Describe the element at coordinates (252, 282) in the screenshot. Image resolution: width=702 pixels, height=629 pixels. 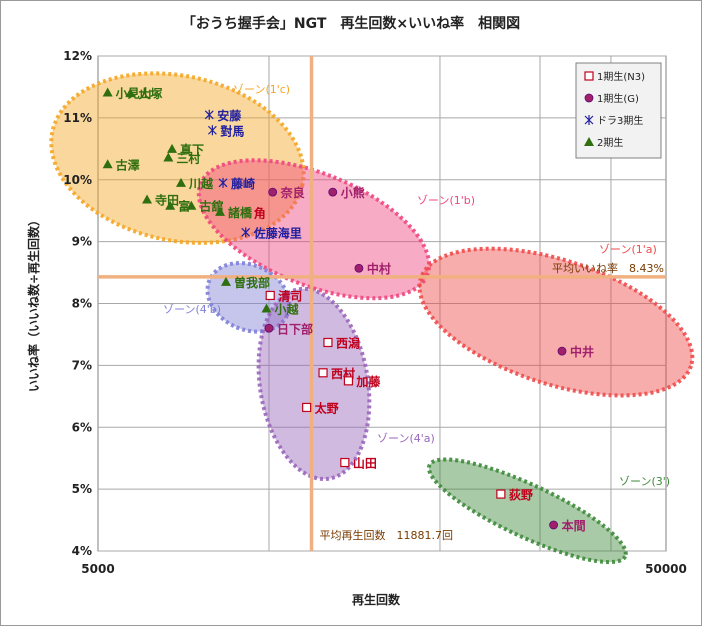
I see `data-label: 曽我部` at that location.